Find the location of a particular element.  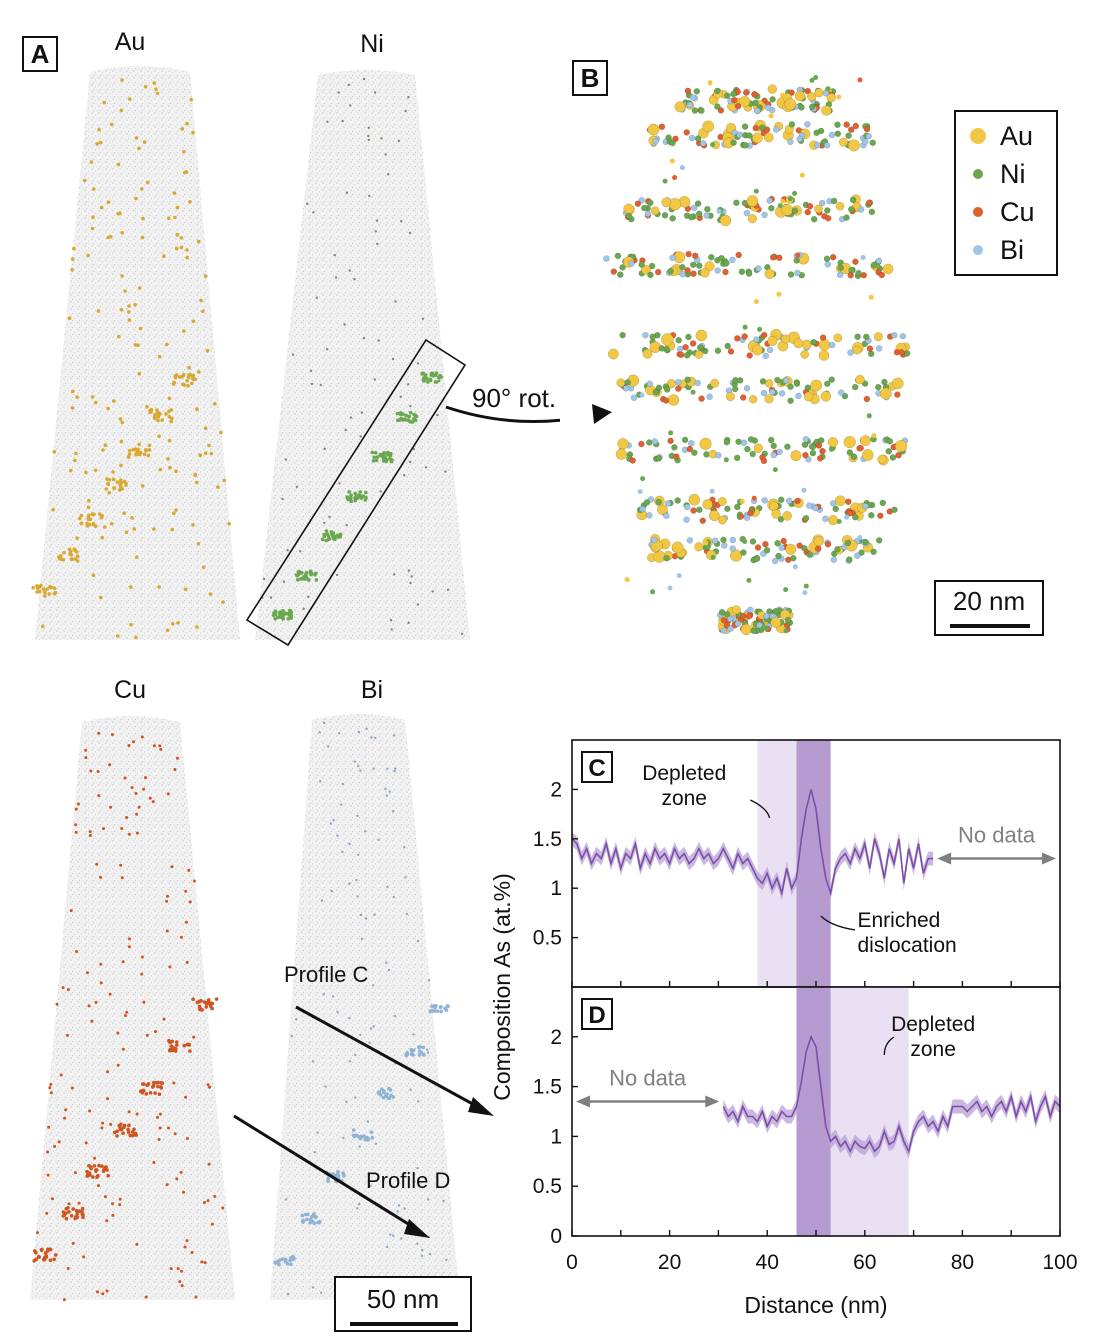

y-tick-label: 1 is located at coordinates (556, 1136).